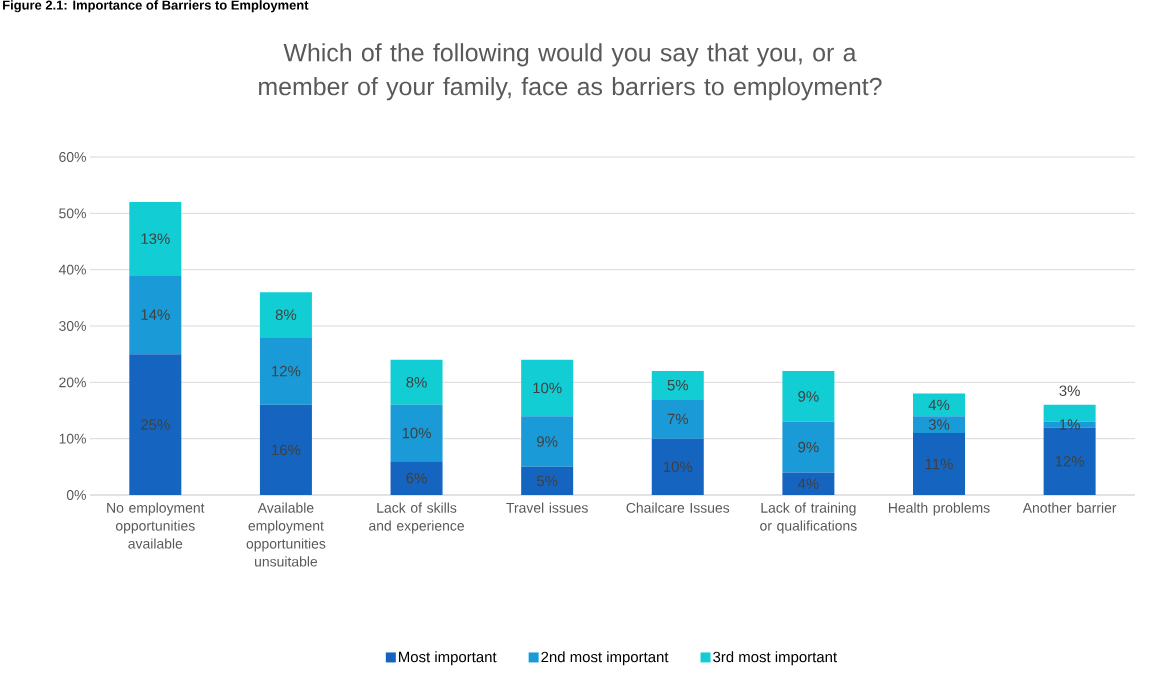 The width and height of the screenshot is (1155, 675). I want to click on caption: Figure 2.1: Importance of Barriers to Employment, so click(156, 6).